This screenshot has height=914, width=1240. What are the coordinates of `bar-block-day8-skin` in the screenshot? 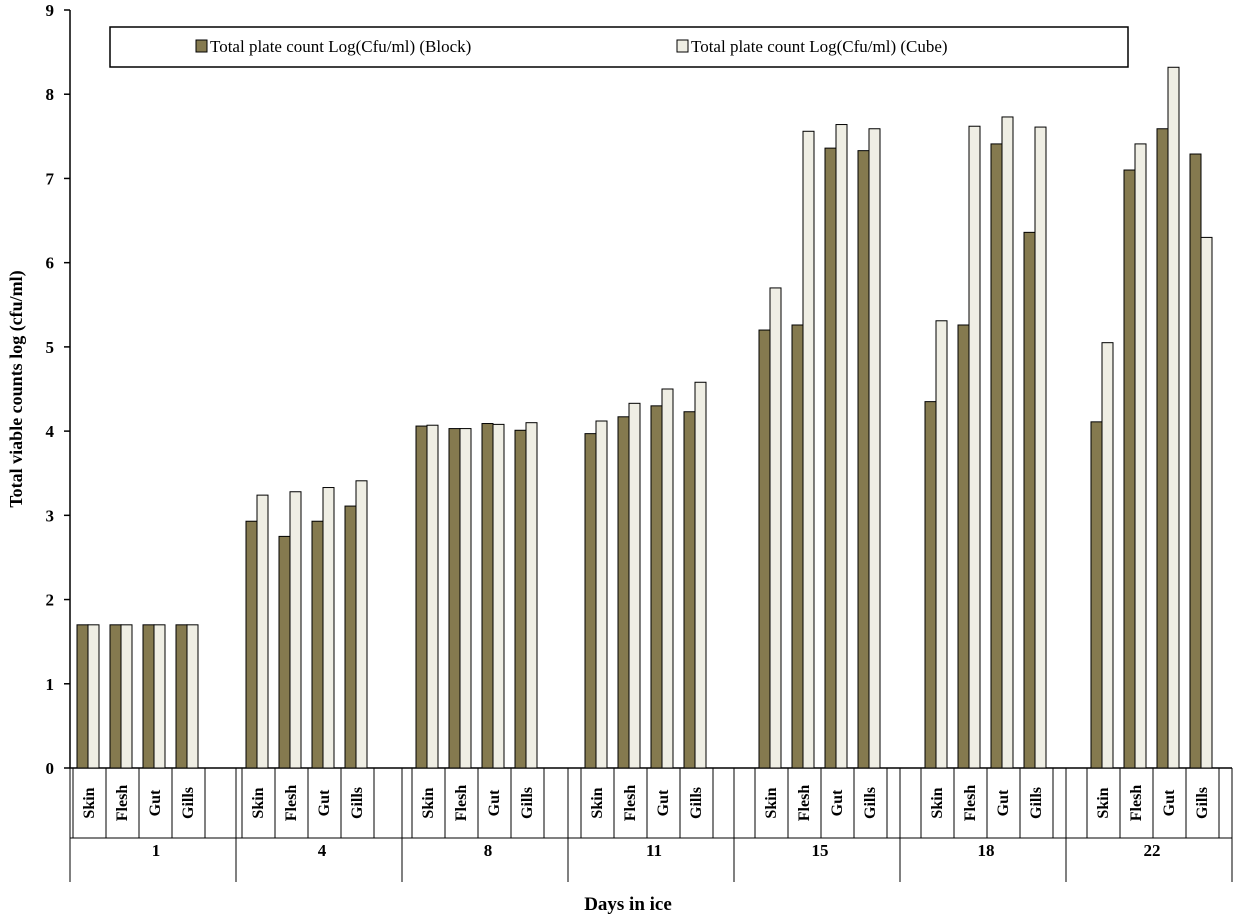 It's located at (421, 597).